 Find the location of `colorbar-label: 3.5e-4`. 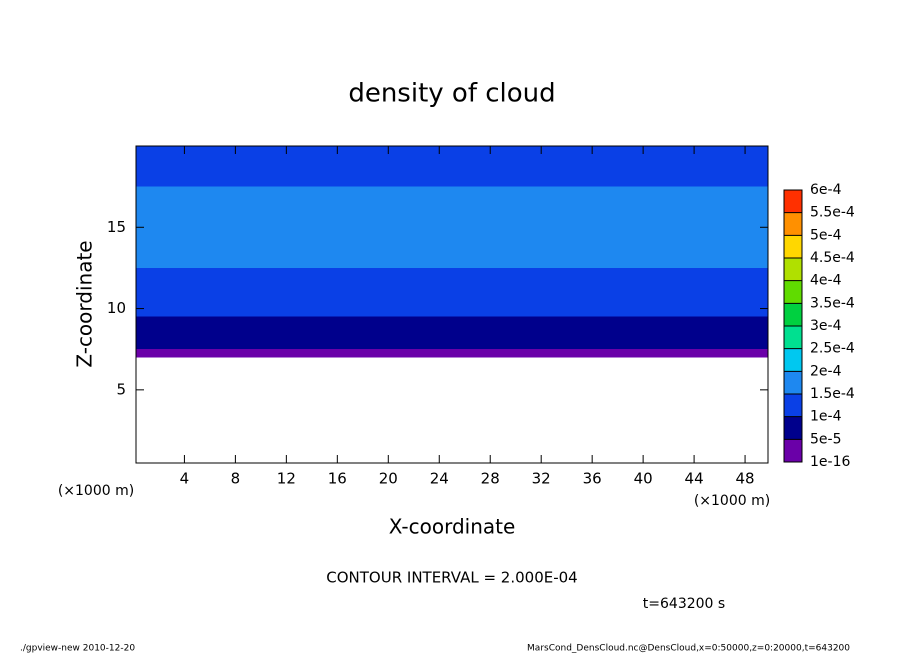

colorbar-label: 3.5e-4 is located at coordinates (832, 303).